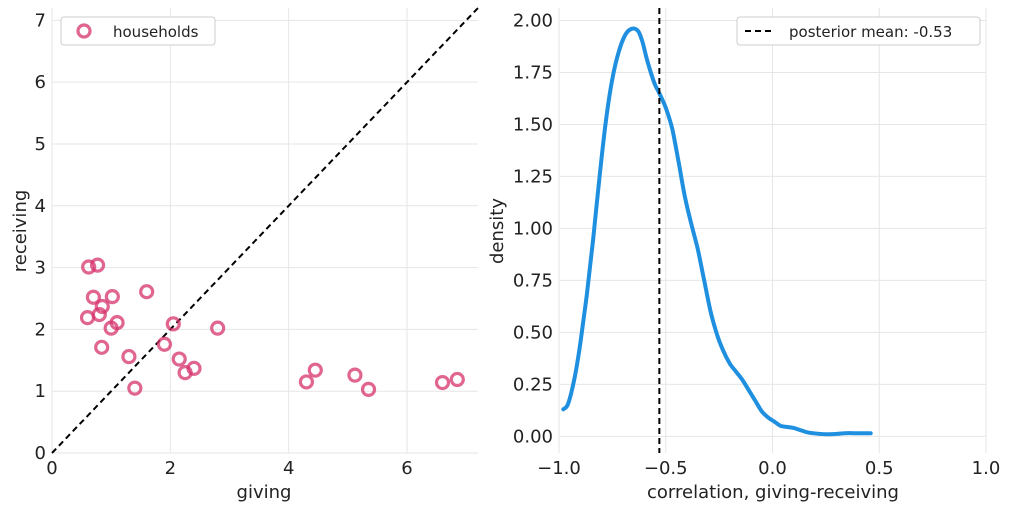 The width and height of the screenshot is (1011, 511). I want to click on right-y-tick-label: 1.25, so click(533, 176).